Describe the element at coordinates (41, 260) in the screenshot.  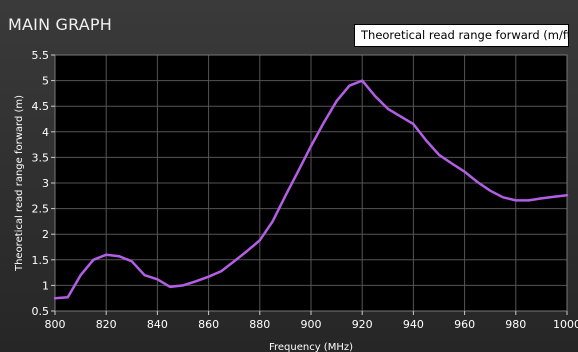
I see `y-tick-label: 1.5` at that location.